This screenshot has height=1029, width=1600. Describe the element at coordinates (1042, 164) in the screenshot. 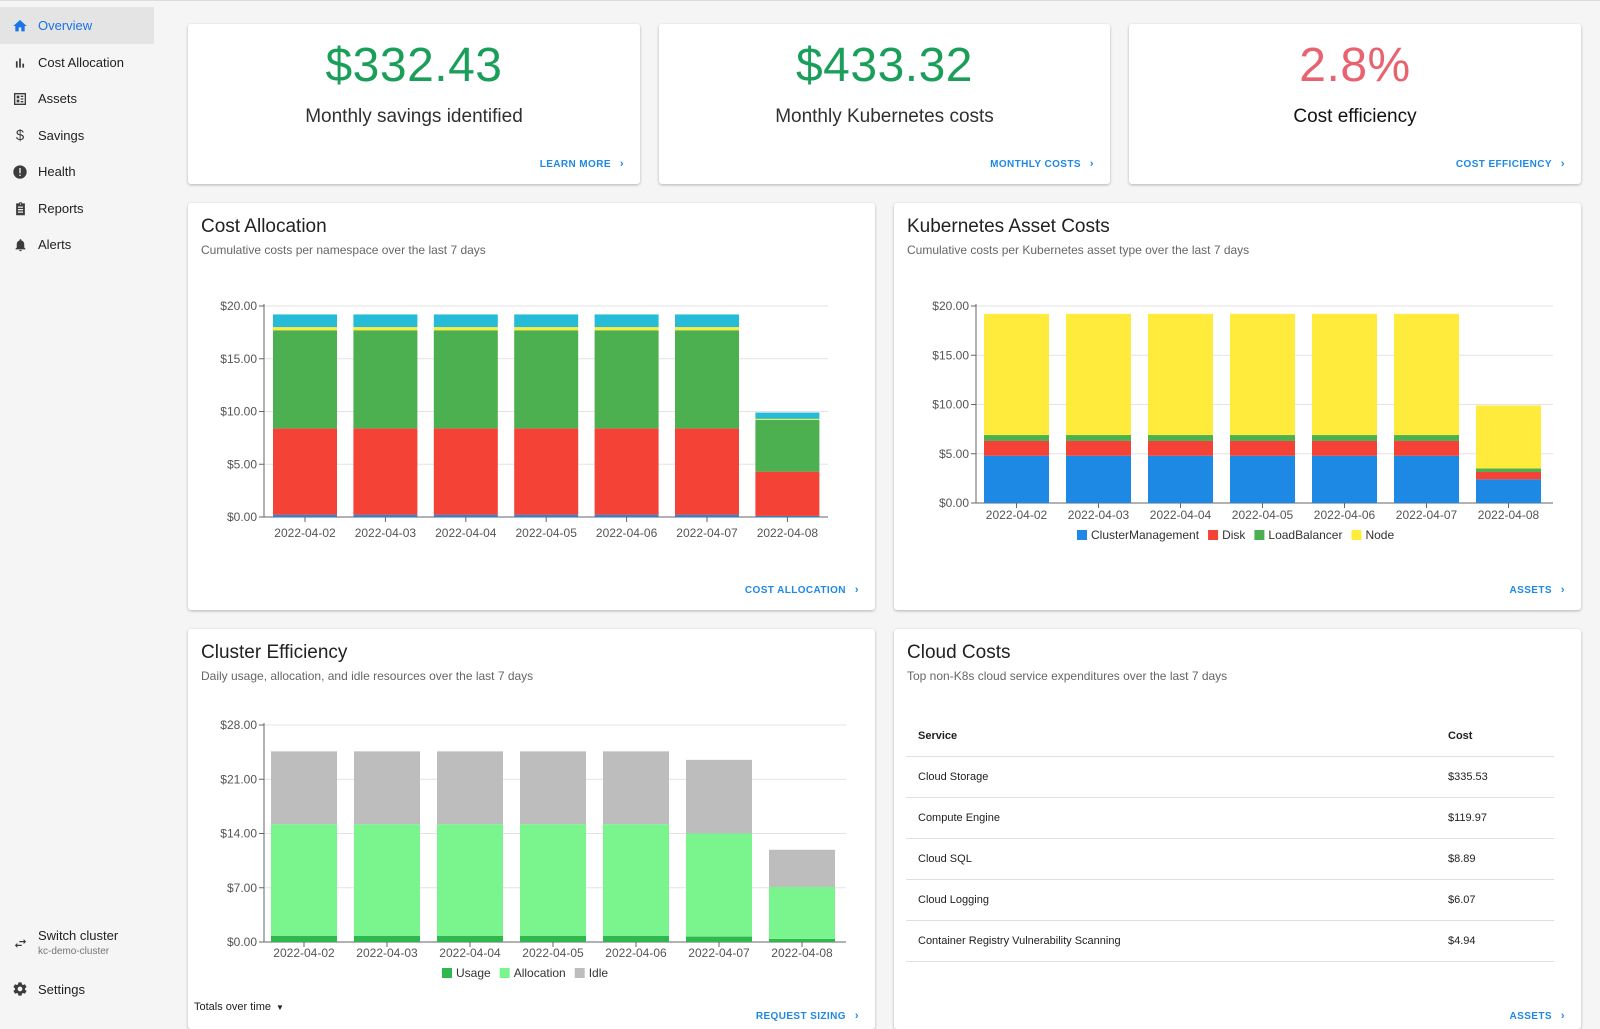

I see `monthly-costs-link: MONTHLY COSTS ›` at that location.